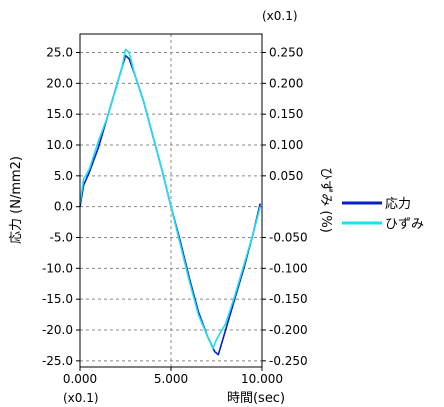 The image size is (444, 407). What do you see at coordinates (59, 83) in the screenshot?
I see `left-tick-label: 20.0` at bounding box center [59, 83].